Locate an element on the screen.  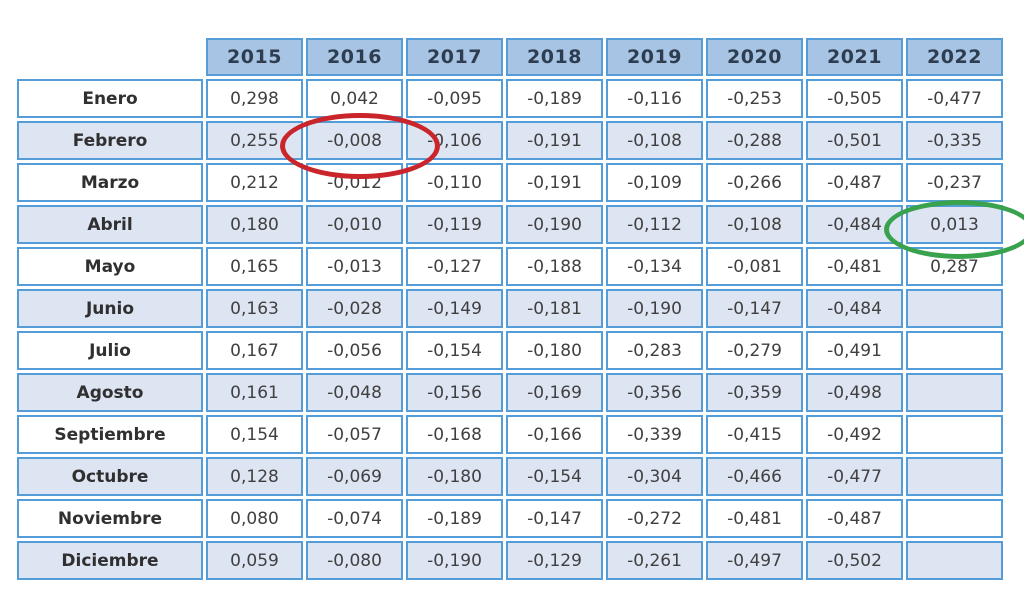
value-cell-julio-2022 is located at coordinates (954, 350).